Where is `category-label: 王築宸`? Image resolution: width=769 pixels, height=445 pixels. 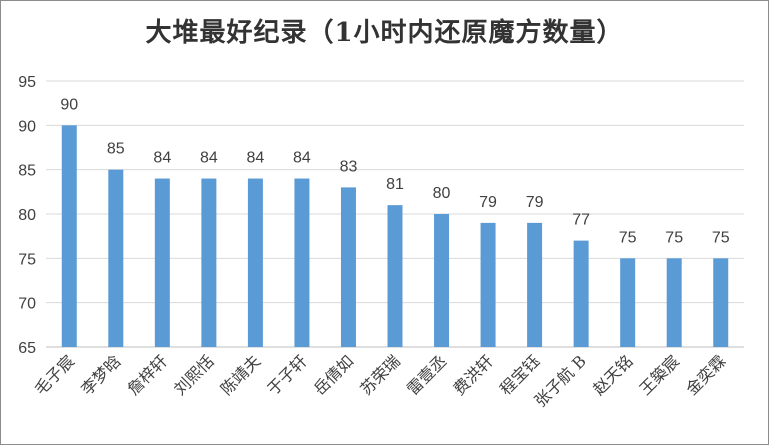
category-label: 王築宸 is located at coordinates (659, 374).